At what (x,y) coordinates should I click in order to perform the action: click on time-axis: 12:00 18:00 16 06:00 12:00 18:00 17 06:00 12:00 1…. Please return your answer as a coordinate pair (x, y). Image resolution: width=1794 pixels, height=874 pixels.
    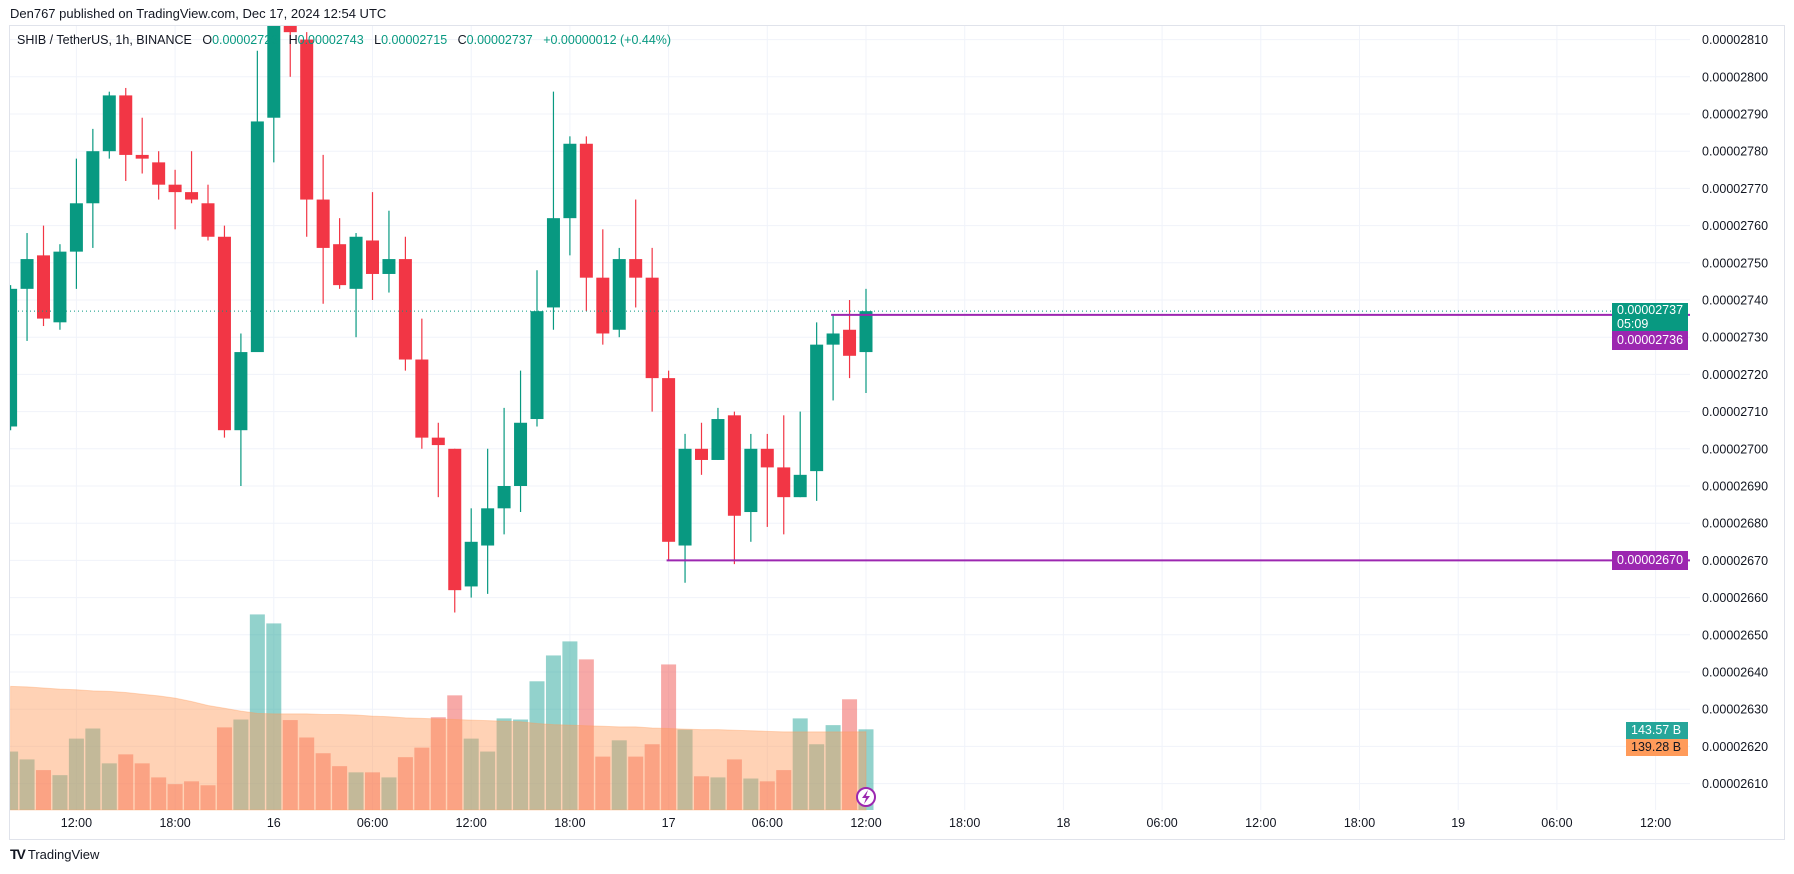
    Looking at the image, I should click on (866, 823).